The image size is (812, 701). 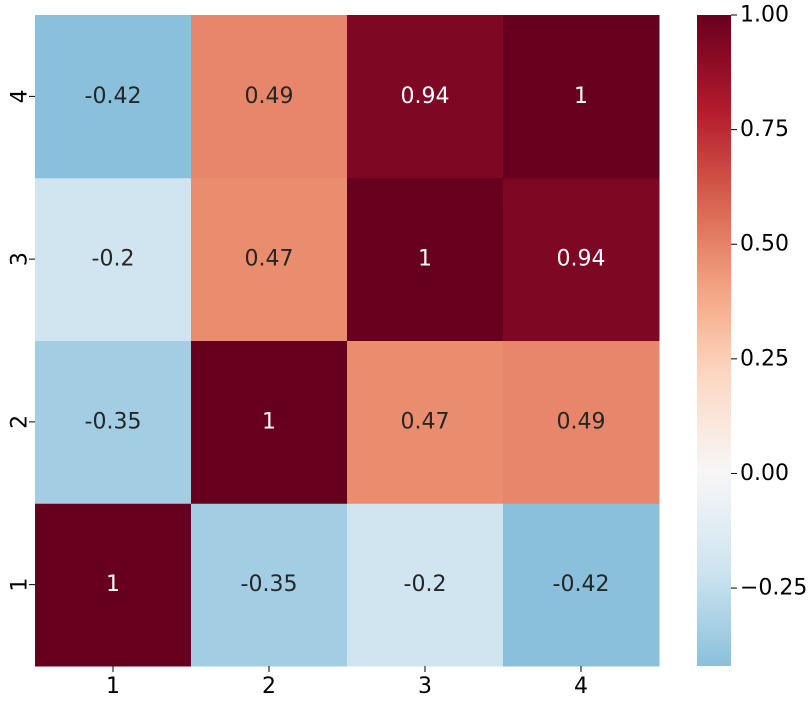 What do you see at coordinates (347, 682) in the screenshot?
I see `x-axis: 1 2 3 4` at bounding box center [347, 682].